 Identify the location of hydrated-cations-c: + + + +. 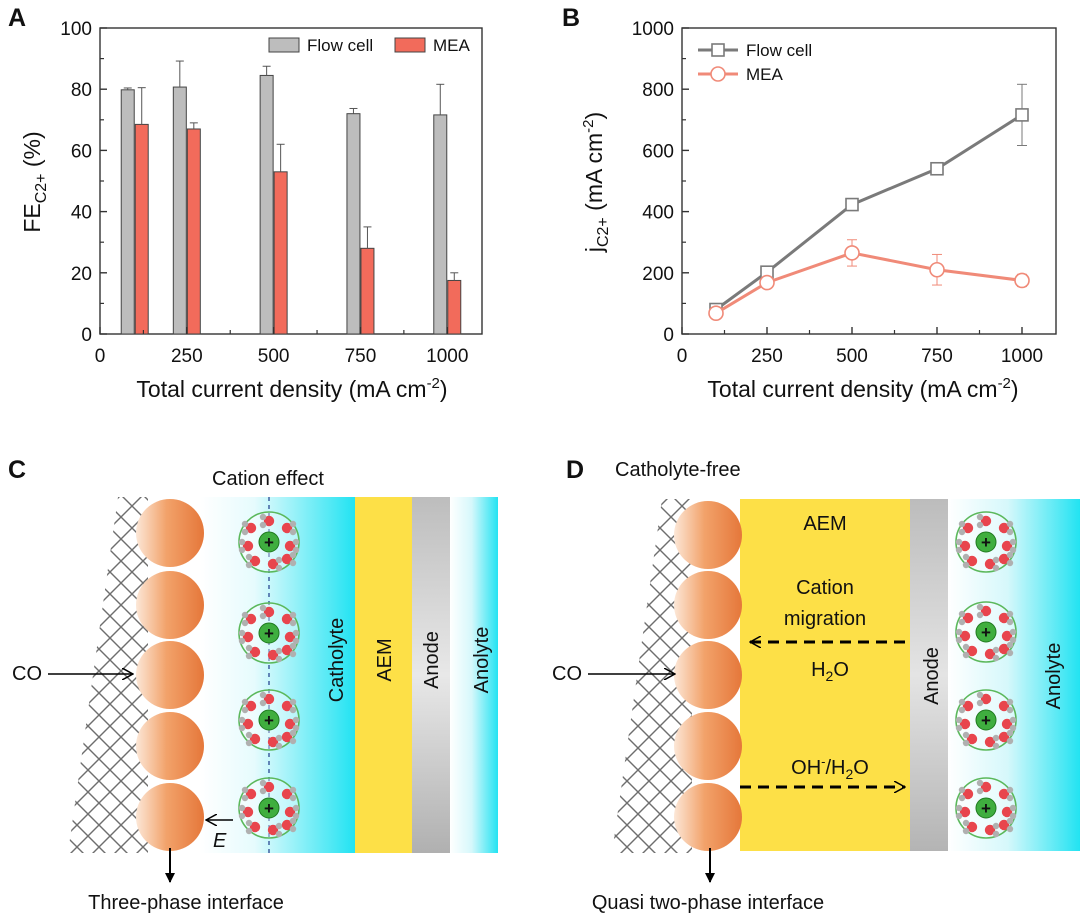
(269, 675).